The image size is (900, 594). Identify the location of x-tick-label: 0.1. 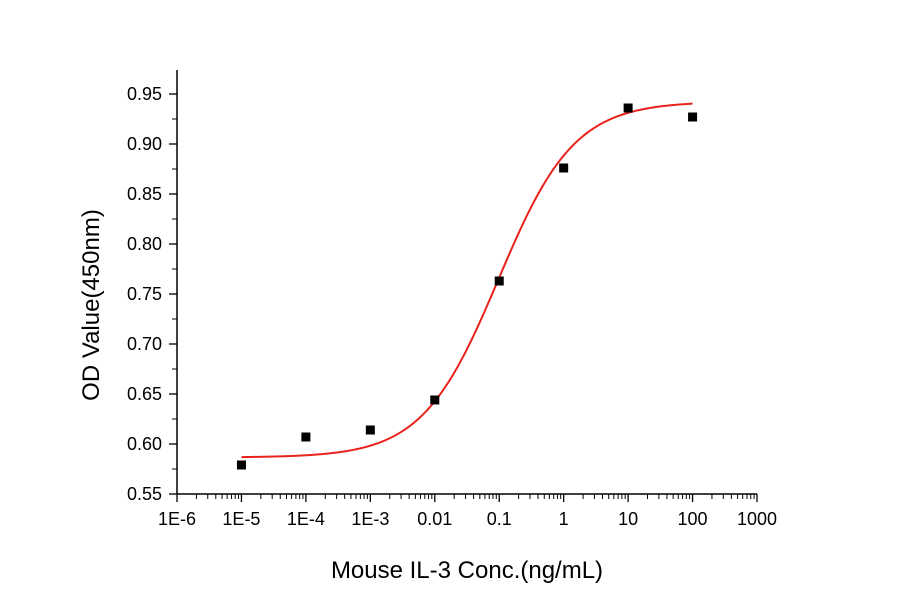
(499, 519).